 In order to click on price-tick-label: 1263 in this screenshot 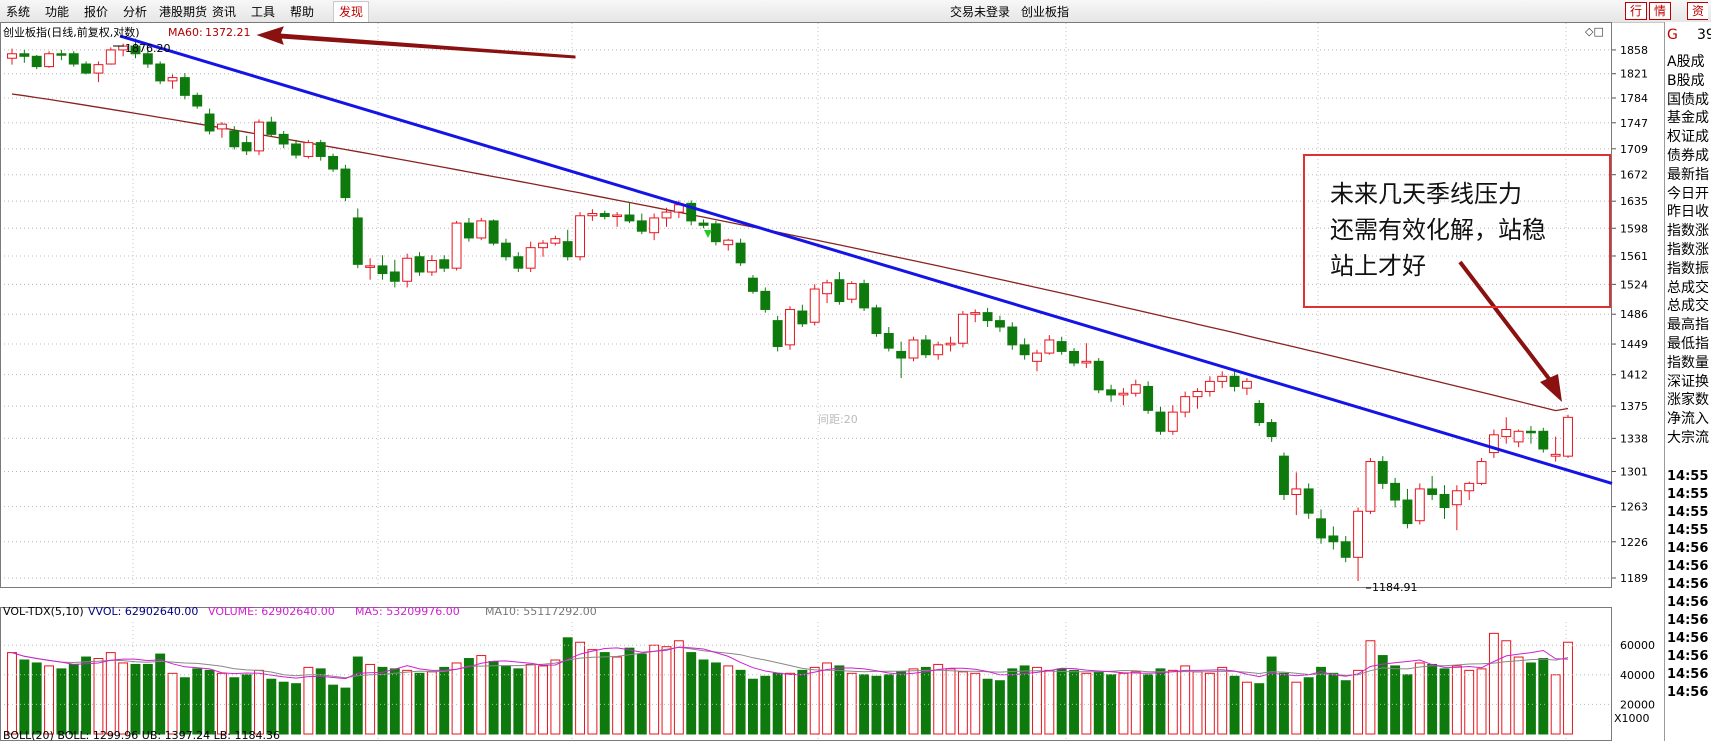, I will do `click(1634, 507)`.